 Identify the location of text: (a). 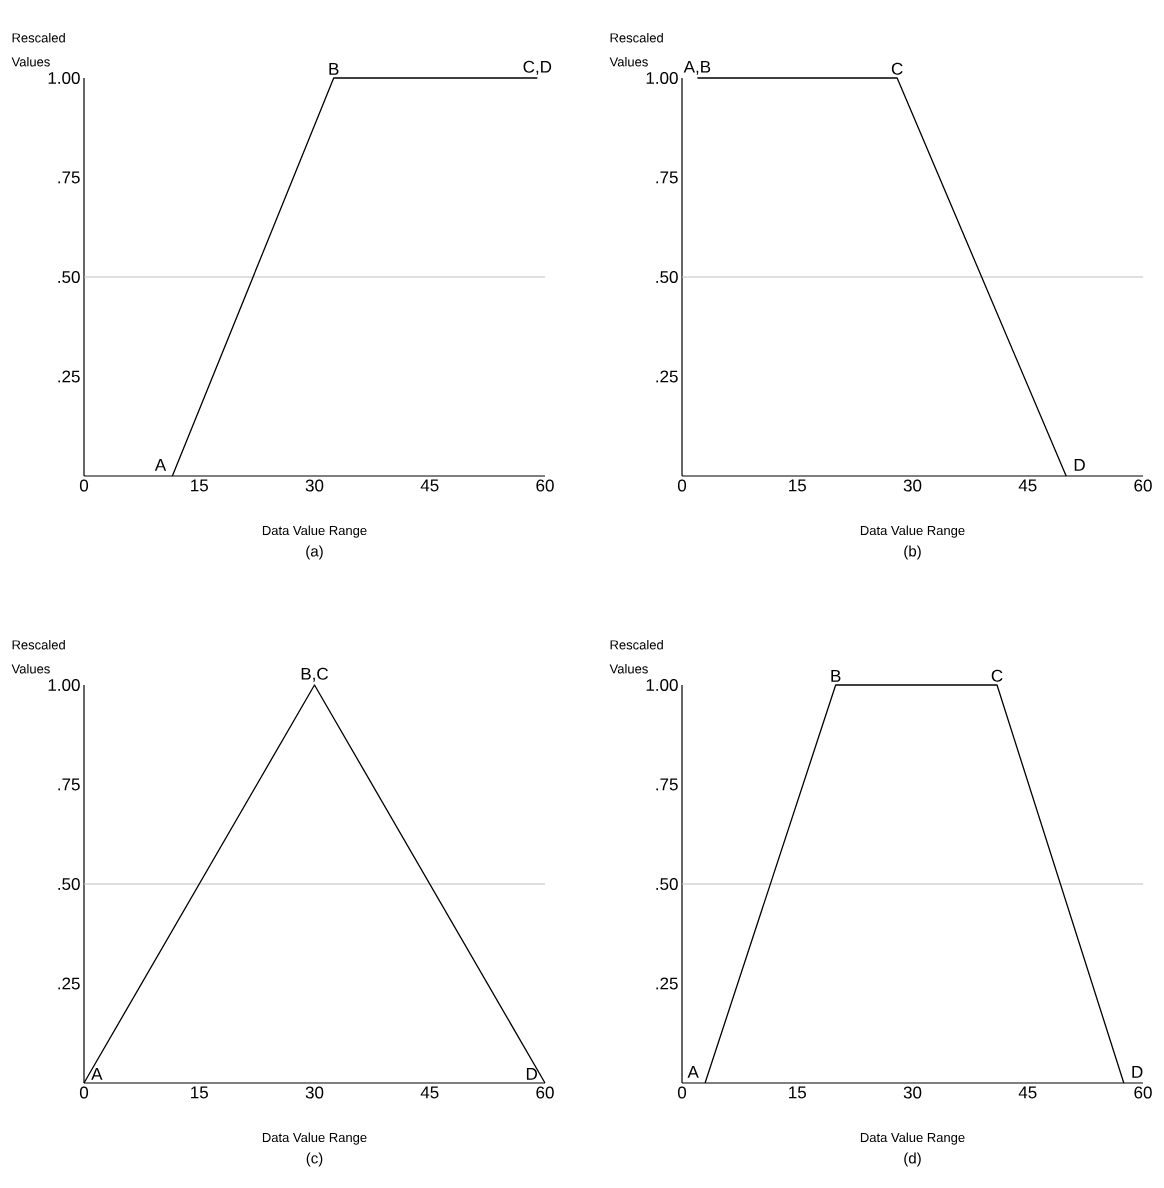
(314, 552).